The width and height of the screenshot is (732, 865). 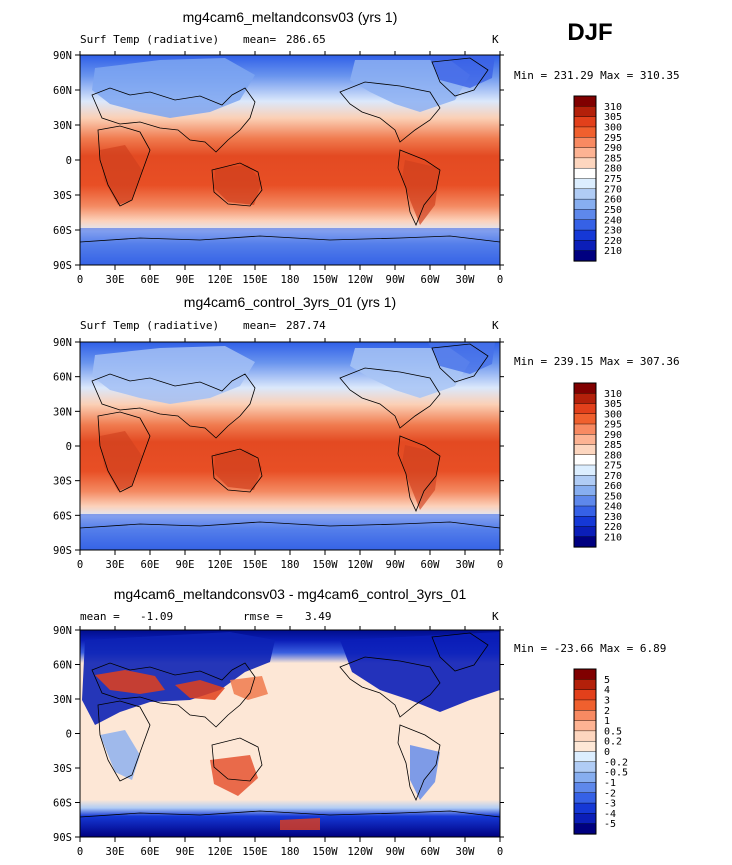 What do you see at coordinates (589, 32) in the screenshot?
I see `season-label: DJF` at bounding box center [589, 32].